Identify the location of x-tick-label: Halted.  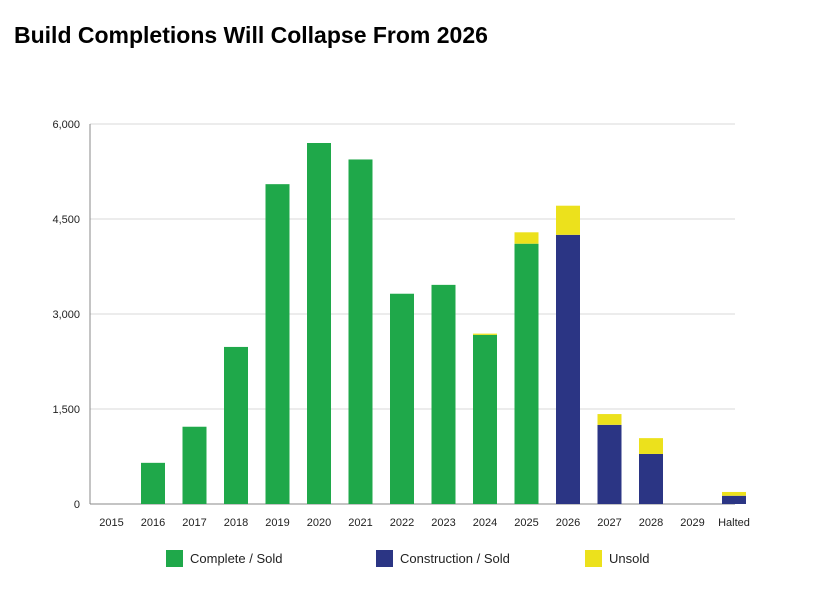
(734, 523).